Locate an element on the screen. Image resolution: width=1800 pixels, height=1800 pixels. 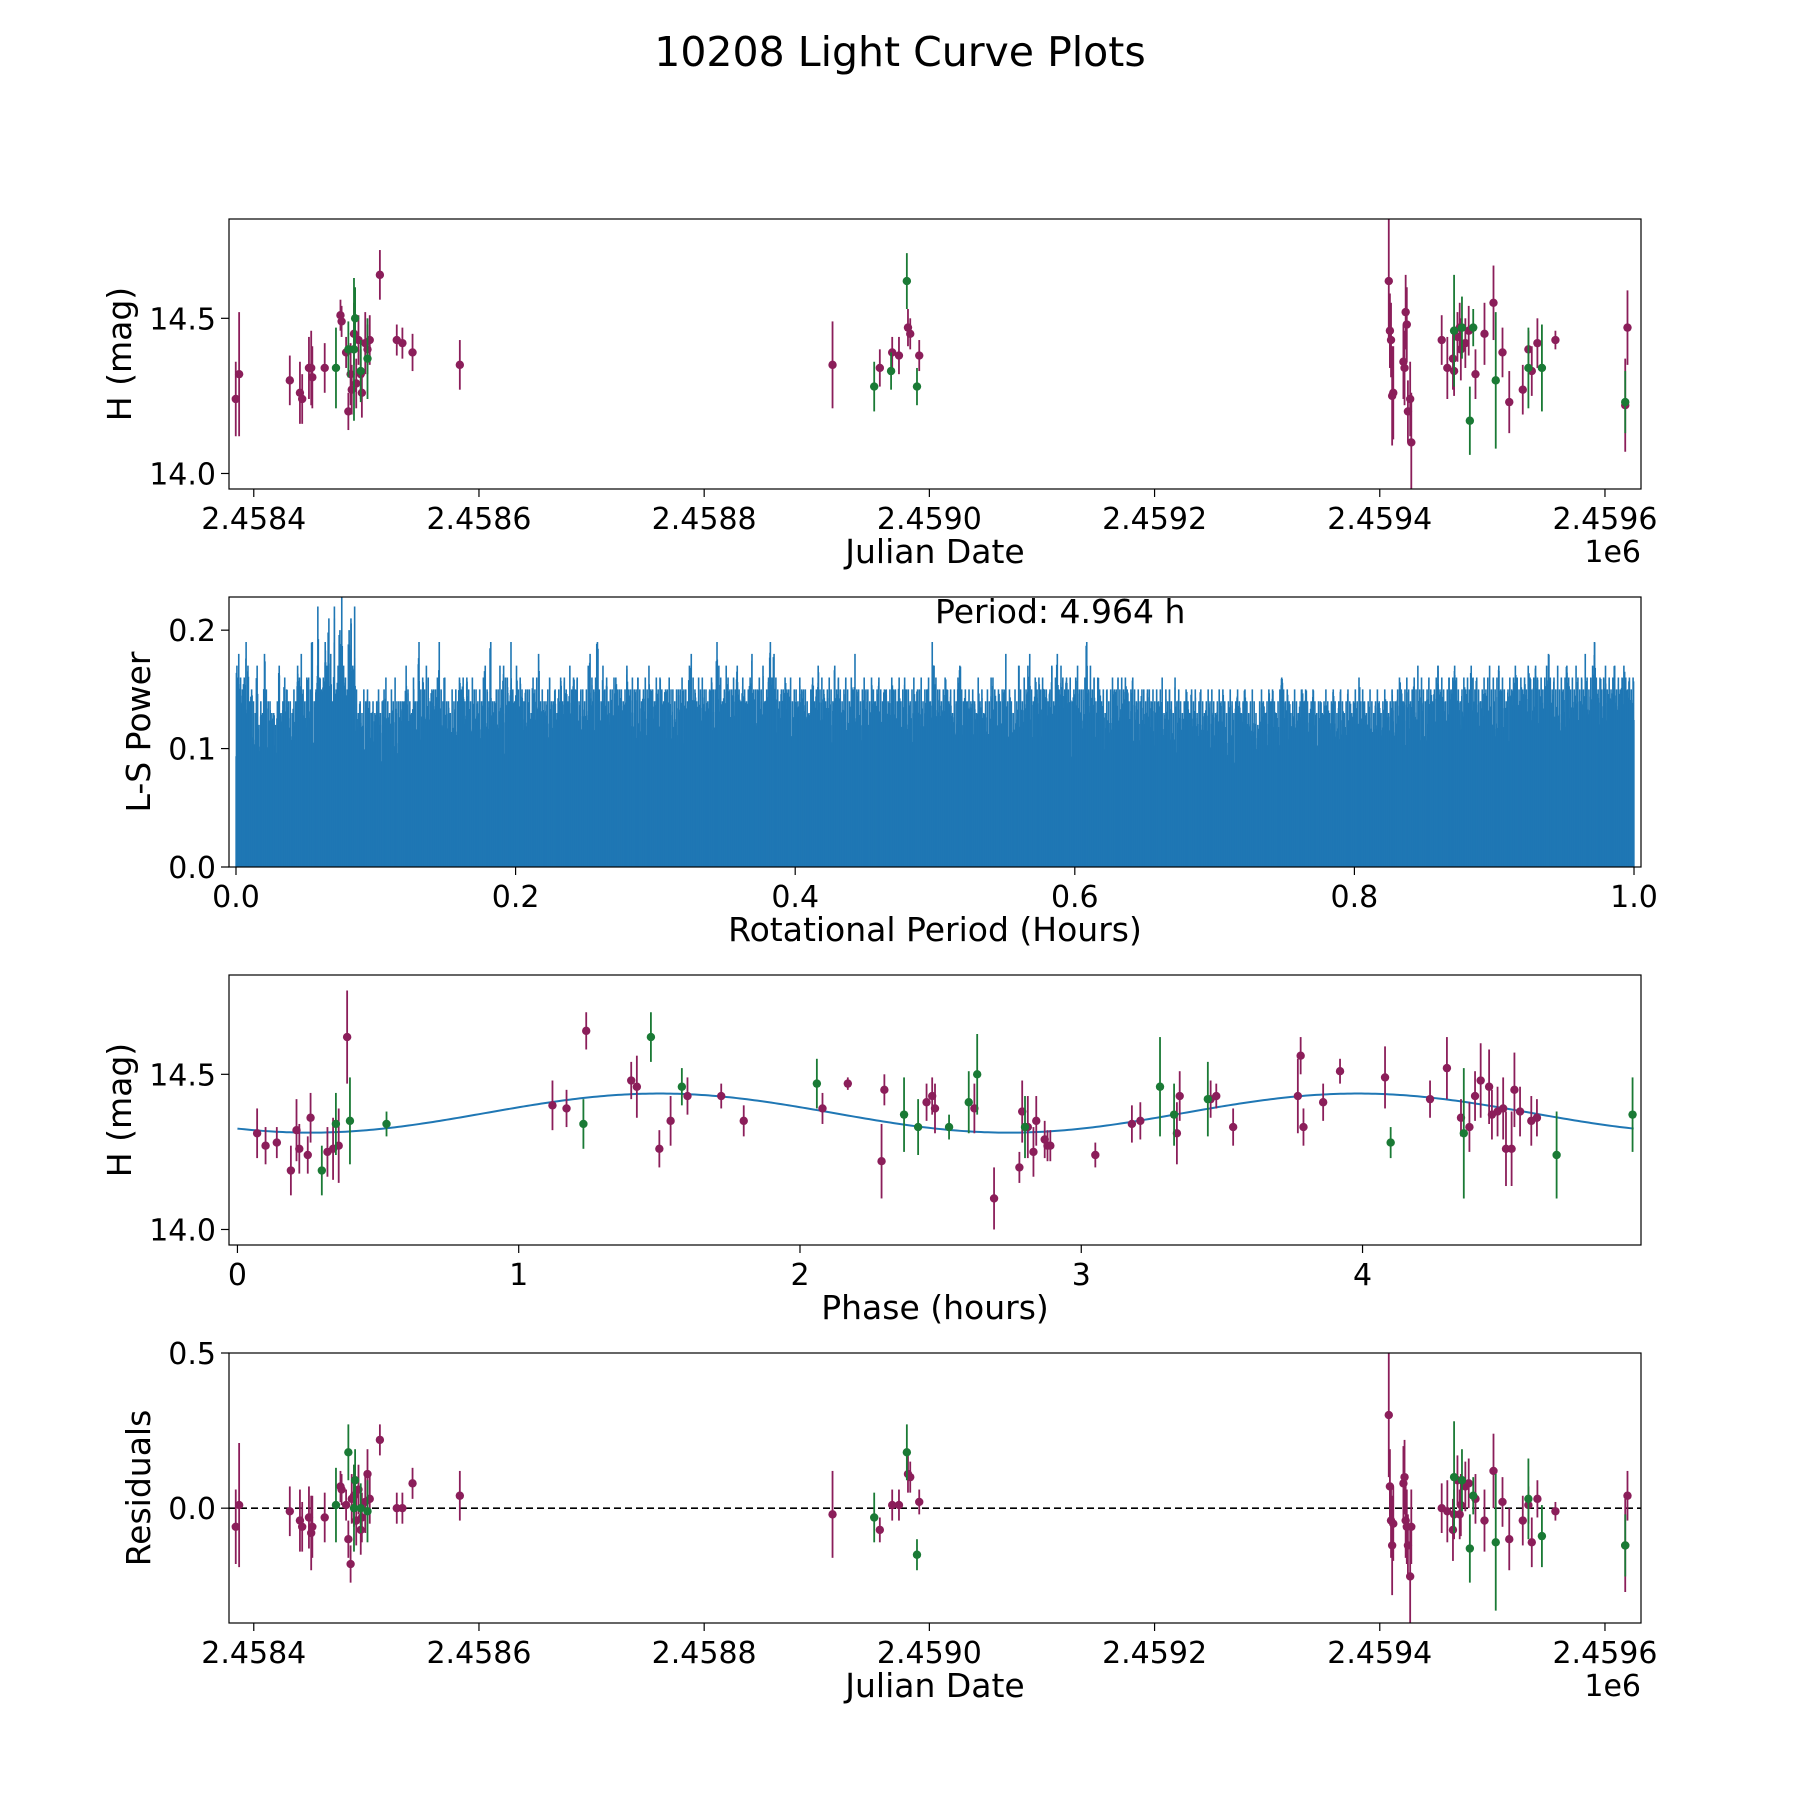
lightcurve-plot-area is located at coordinates (931, 354).